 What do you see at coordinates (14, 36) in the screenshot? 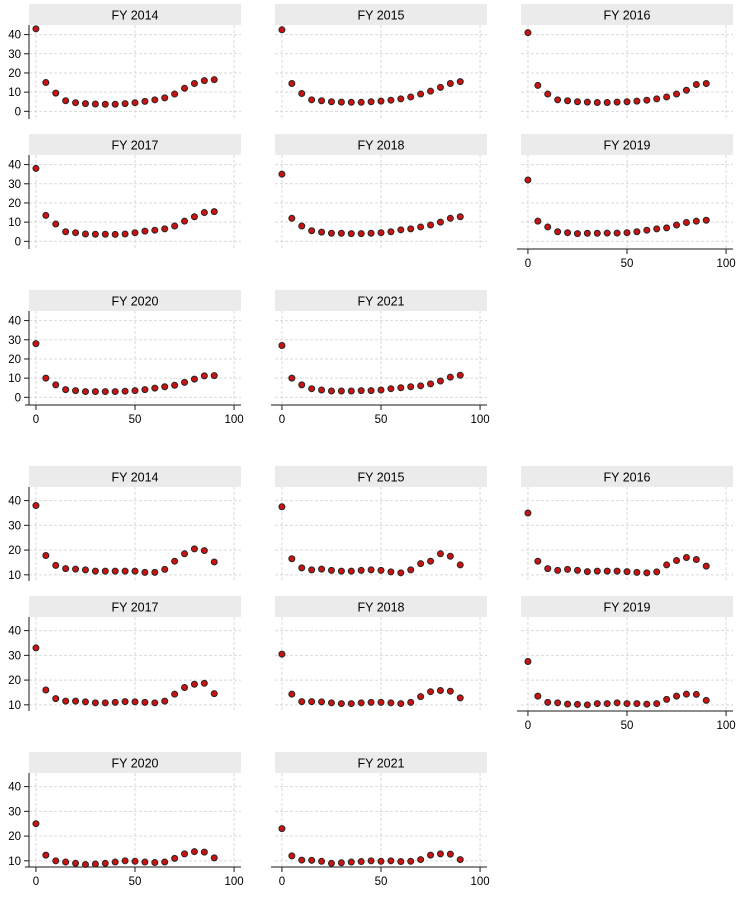
I see `y-tick-label: 40` at bounding box center [14, 36].